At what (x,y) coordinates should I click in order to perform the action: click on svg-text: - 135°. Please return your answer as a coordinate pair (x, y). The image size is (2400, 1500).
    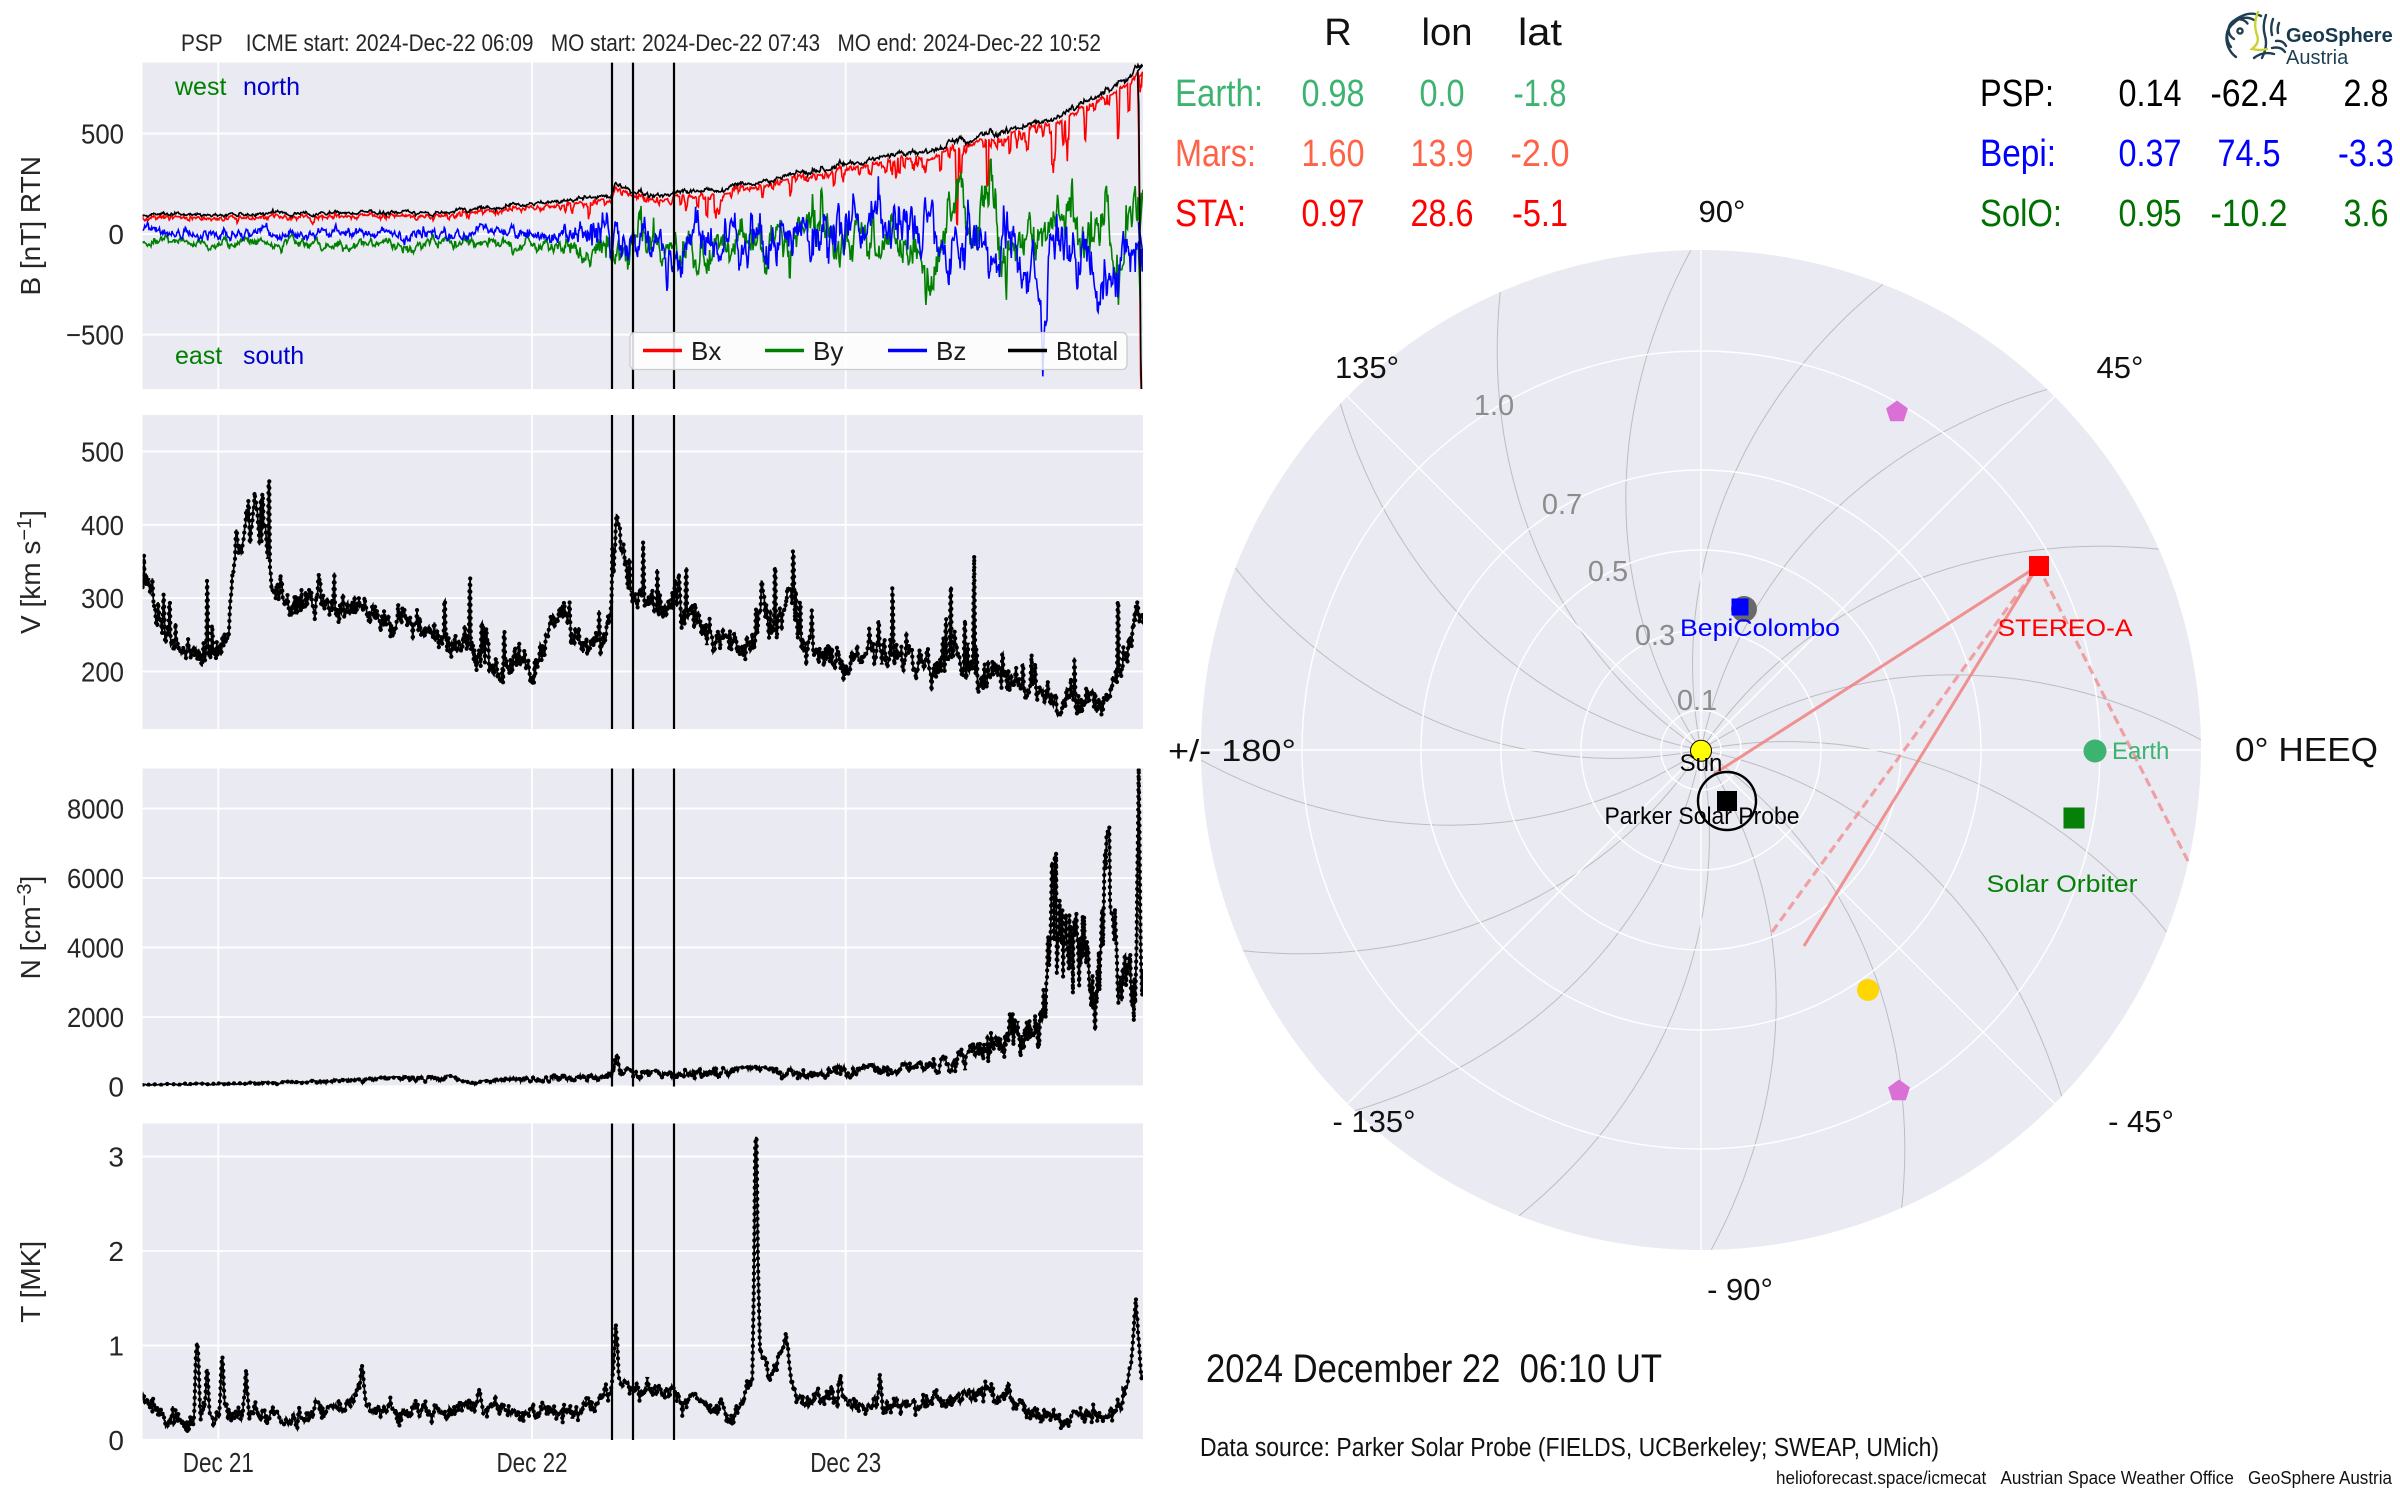
    Looking at the image, I should click on (1373, 1121).